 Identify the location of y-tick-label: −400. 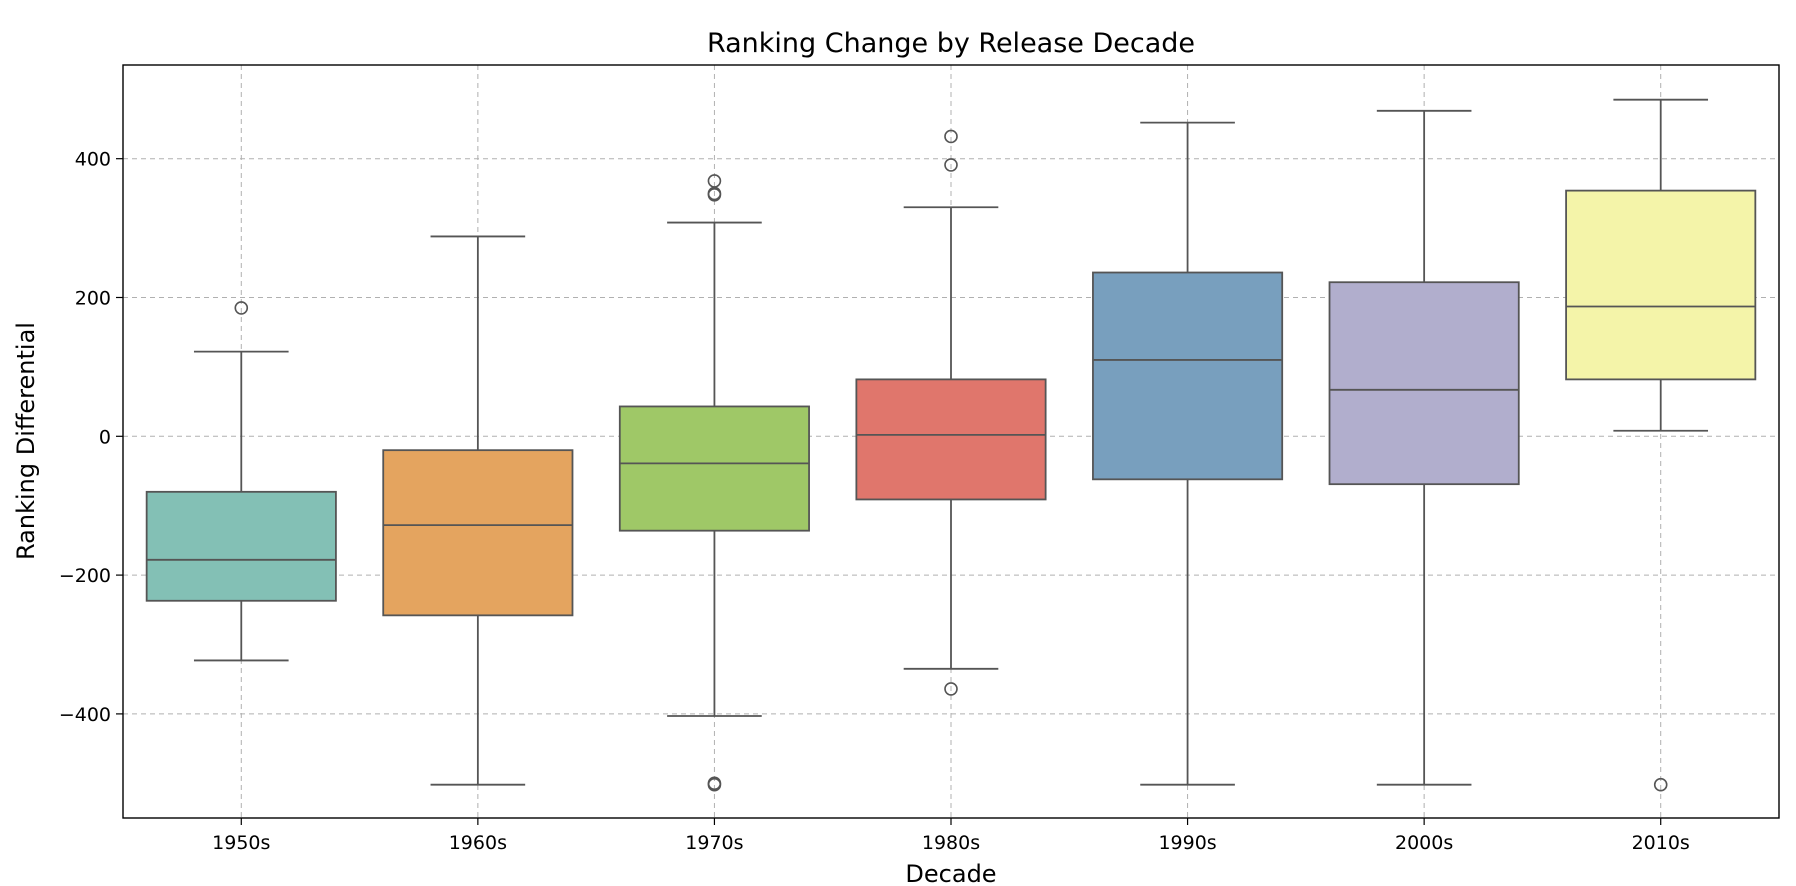
(85, 715).